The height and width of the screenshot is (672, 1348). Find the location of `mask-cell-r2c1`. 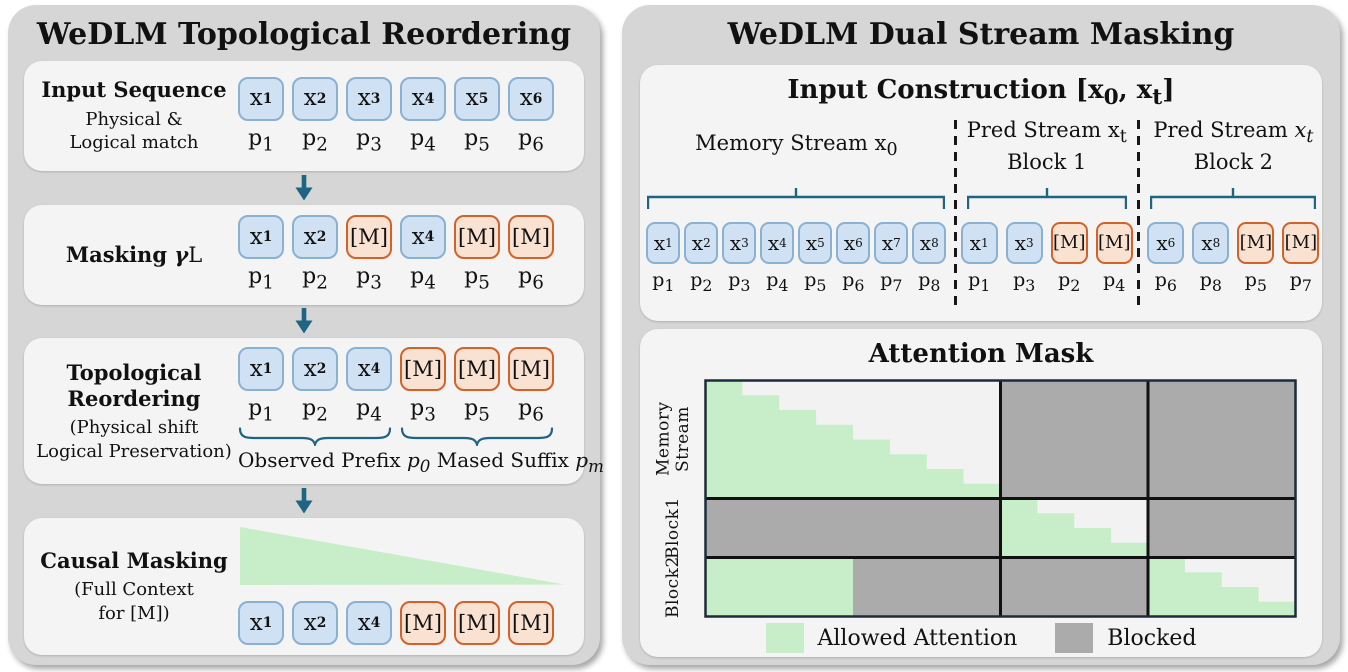

mask-cell-r2c1 is located at coordinates (1074, 587).